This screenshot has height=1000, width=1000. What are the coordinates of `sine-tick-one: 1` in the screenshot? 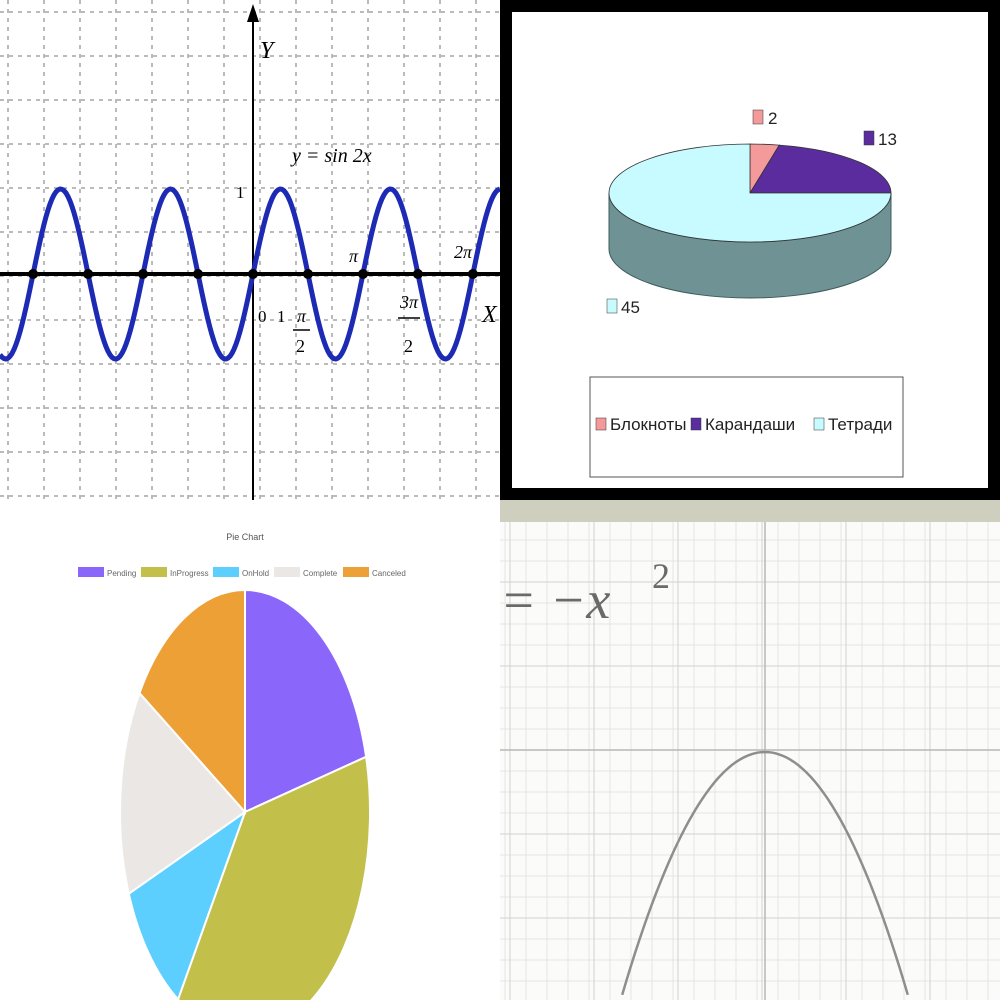 It's located at (240, 192).